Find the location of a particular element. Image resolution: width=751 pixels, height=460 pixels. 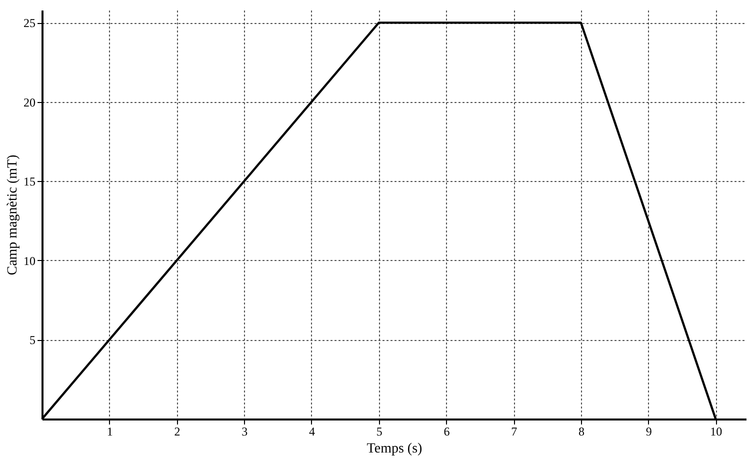

y-axis-title: Camp magnètic (mT) is located at coordinates (13, 215).